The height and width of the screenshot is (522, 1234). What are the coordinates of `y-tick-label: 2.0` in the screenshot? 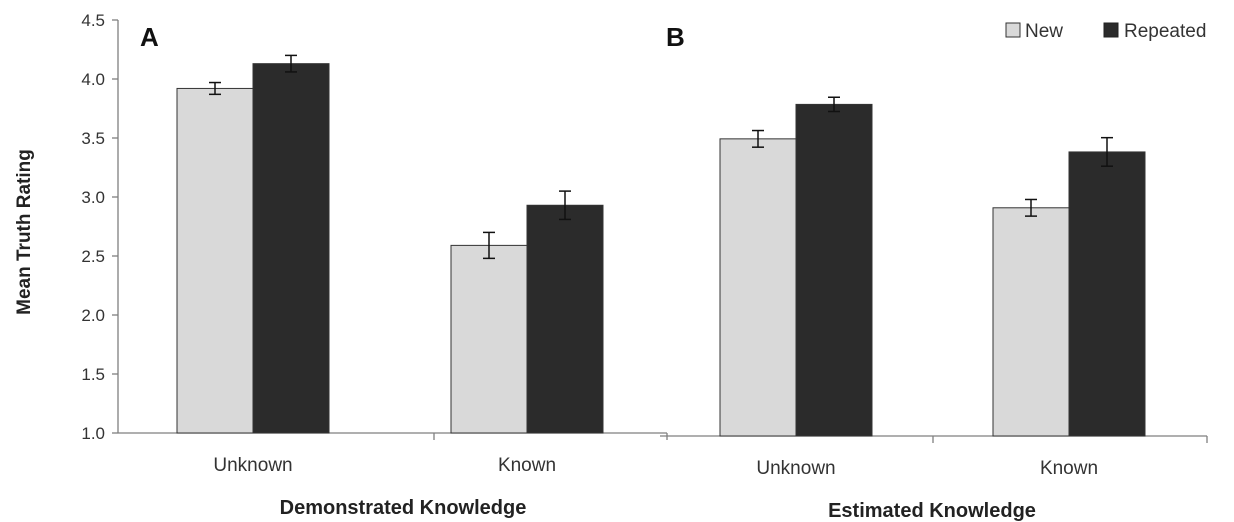 It's located at (93, 315).